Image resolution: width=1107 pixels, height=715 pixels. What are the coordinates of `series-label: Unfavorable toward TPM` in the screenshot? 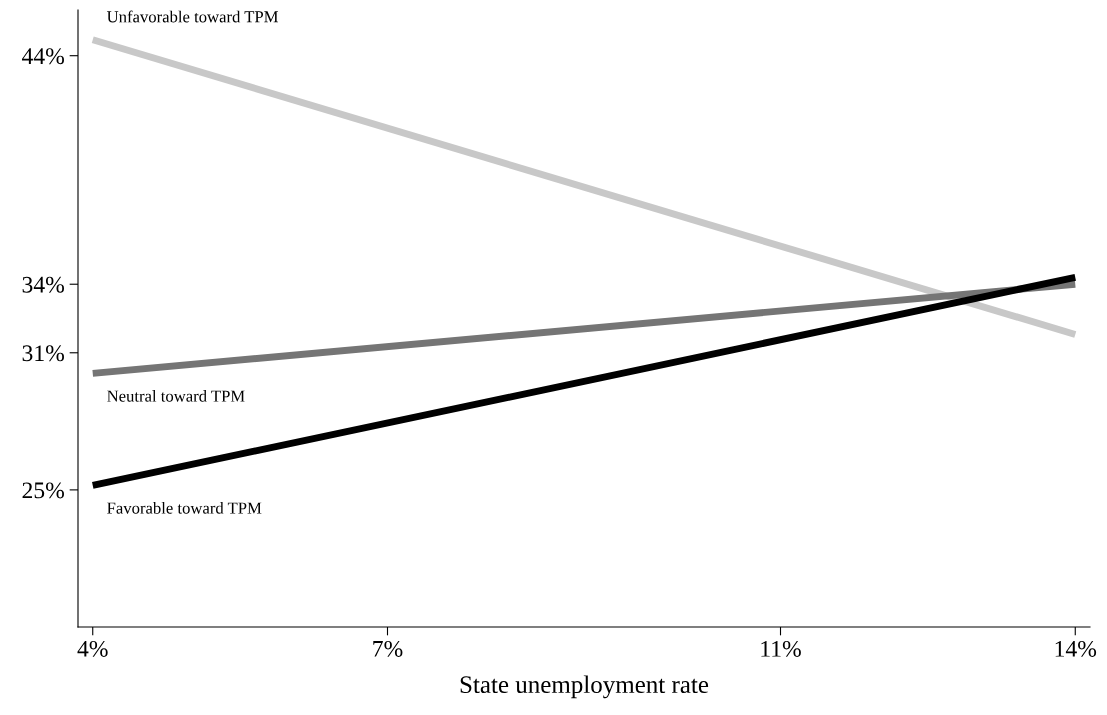 It's located at (192, 16).